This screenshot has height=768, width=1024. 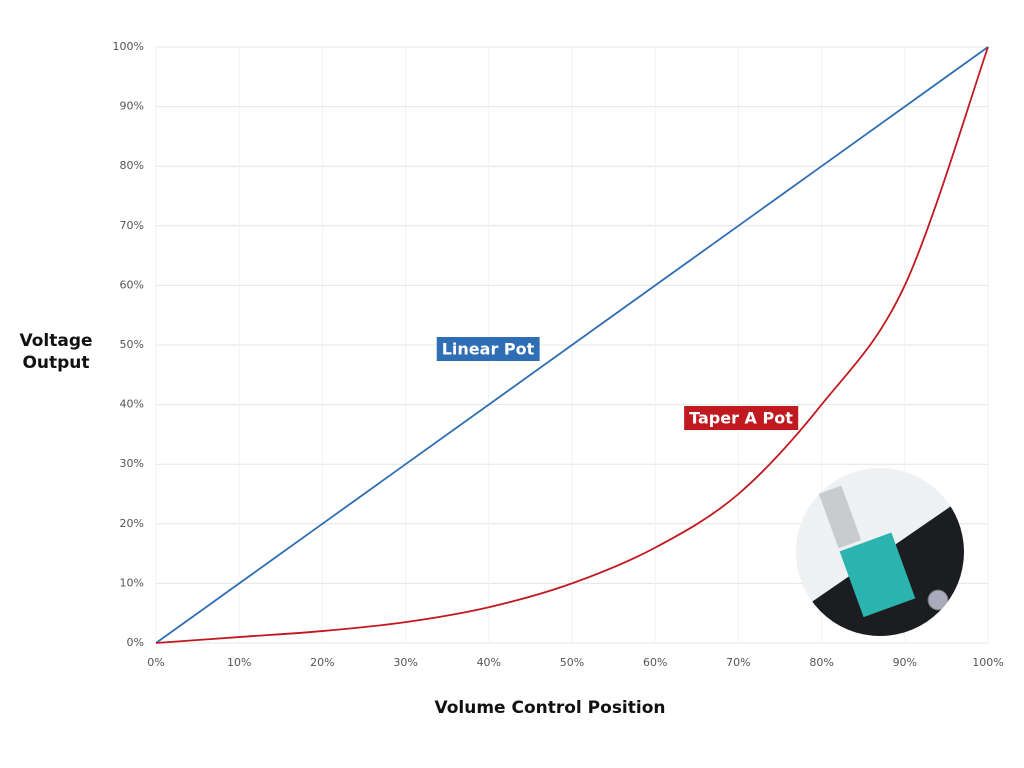 I want to click on x-tick-label: 20%, so click(x=322, y=662).